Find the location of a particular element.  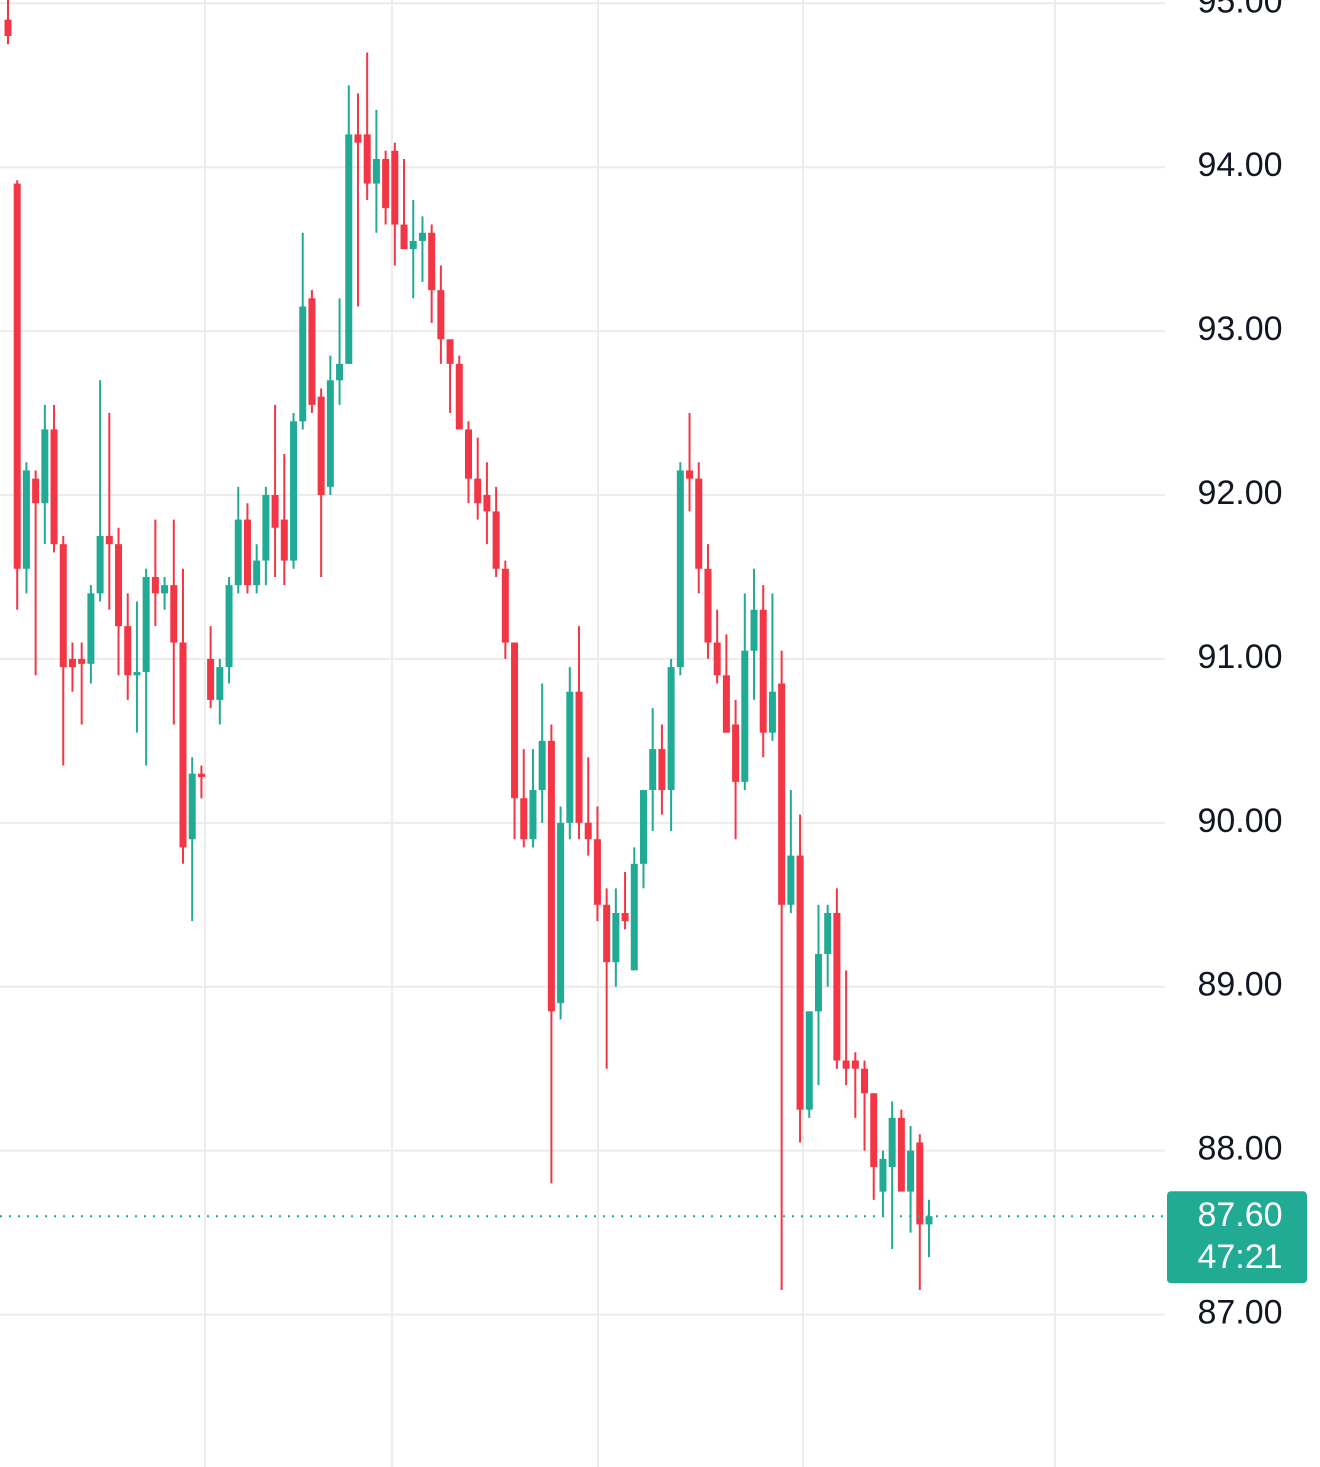

y-tick-label: 95.00 is located at coordinates (1239, 10).